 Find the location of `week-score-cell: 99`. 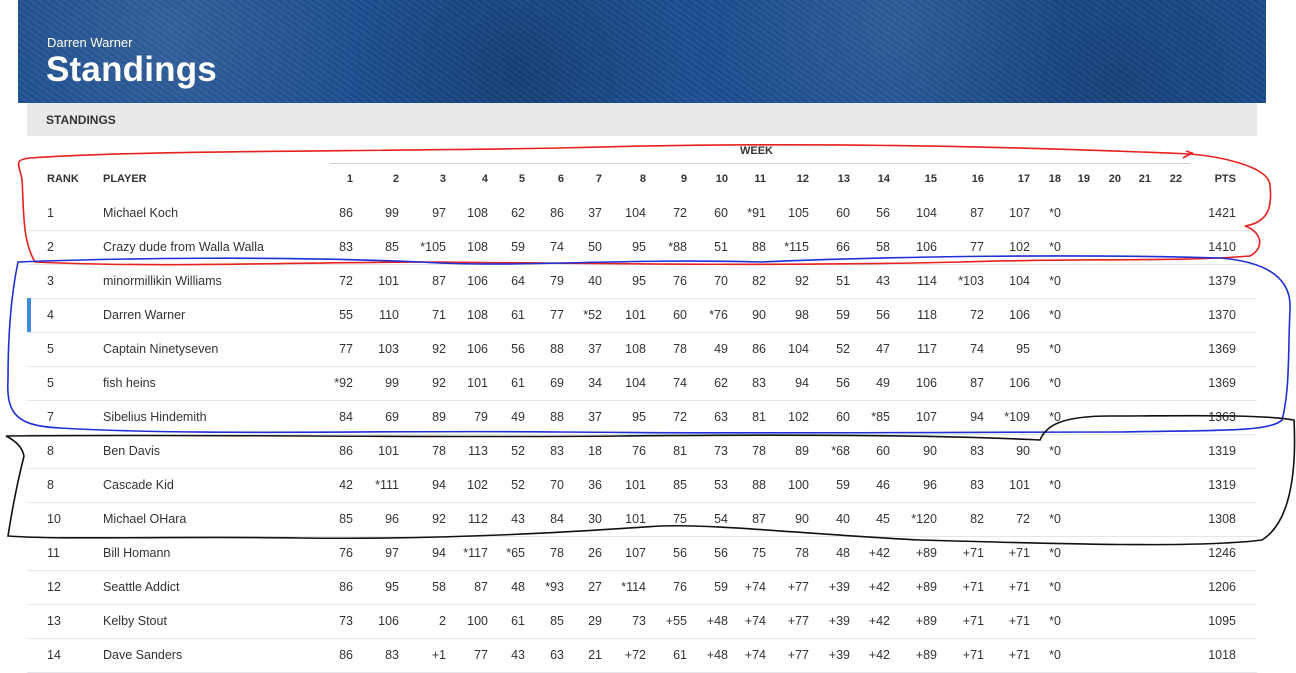

week-score-cell: 99 is located at coordinates (392, 383).